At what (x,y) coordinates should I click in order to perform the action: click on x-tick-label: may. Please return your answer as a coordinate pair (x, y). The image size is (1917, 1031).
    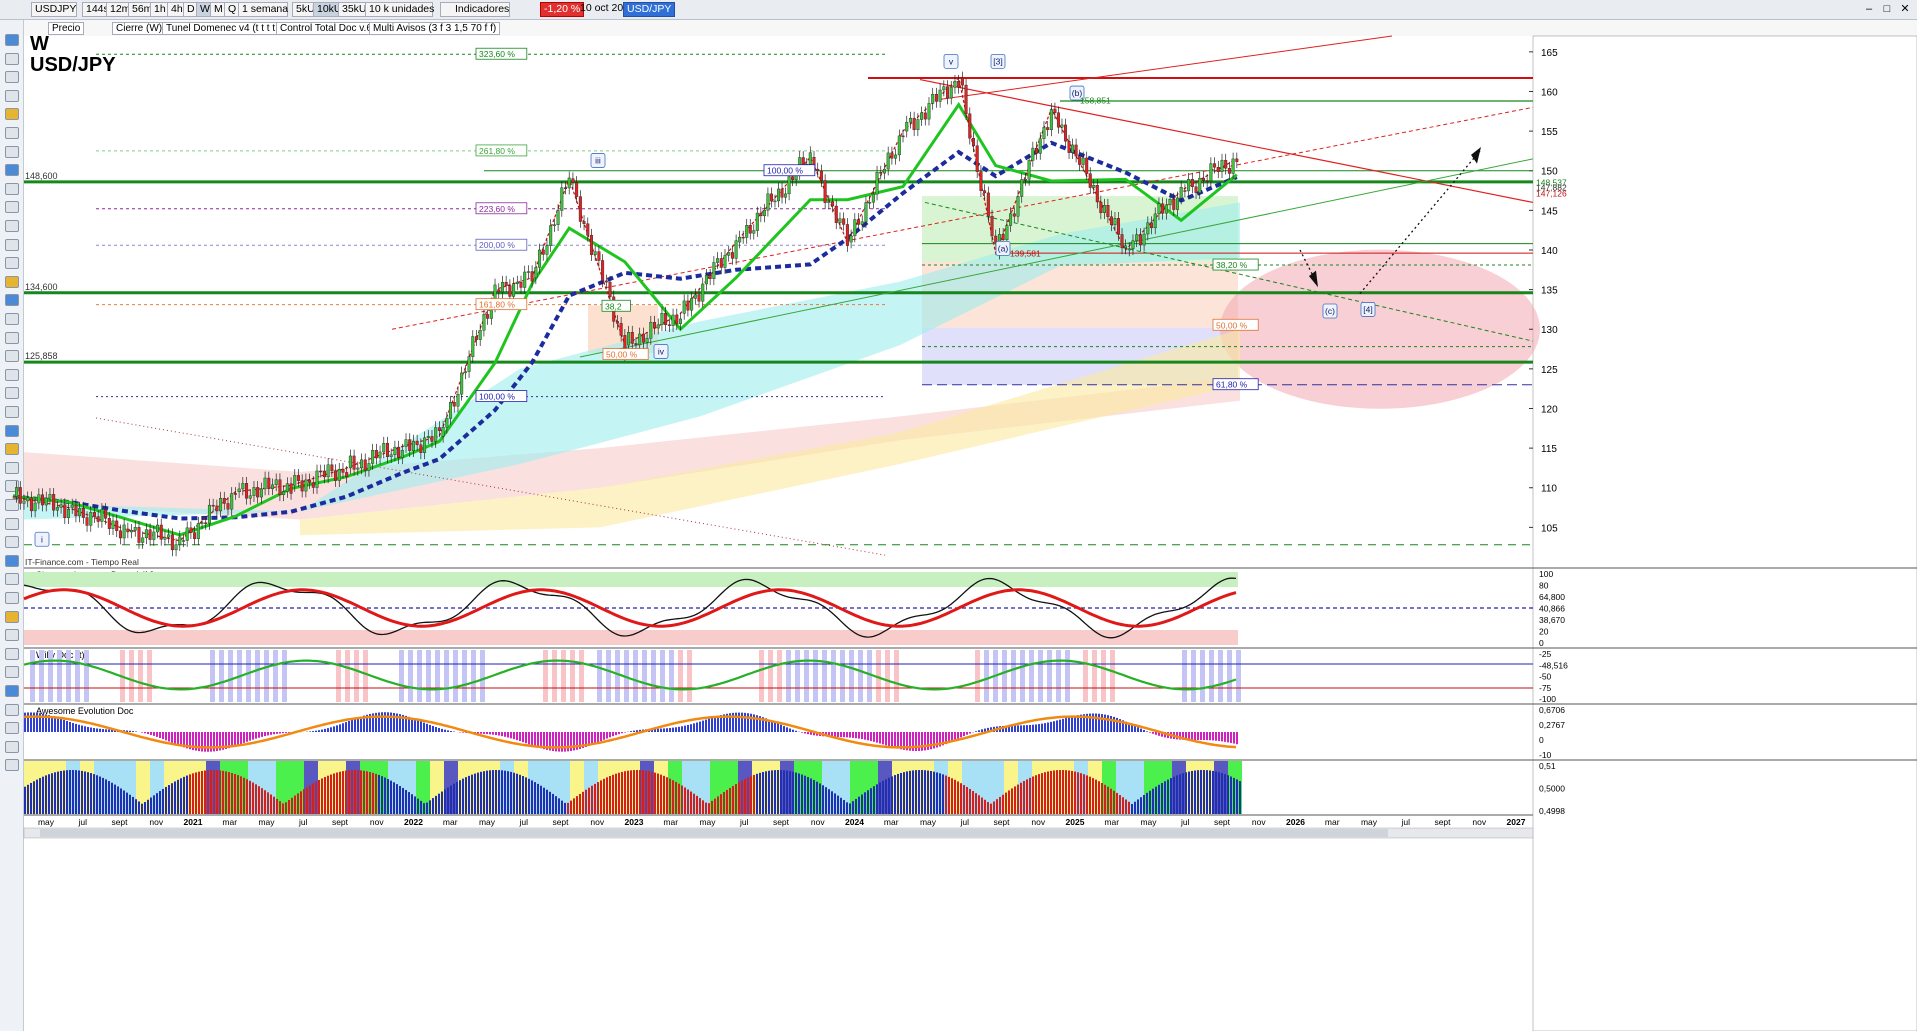
    Looking at the image, I should click on (928, 822).